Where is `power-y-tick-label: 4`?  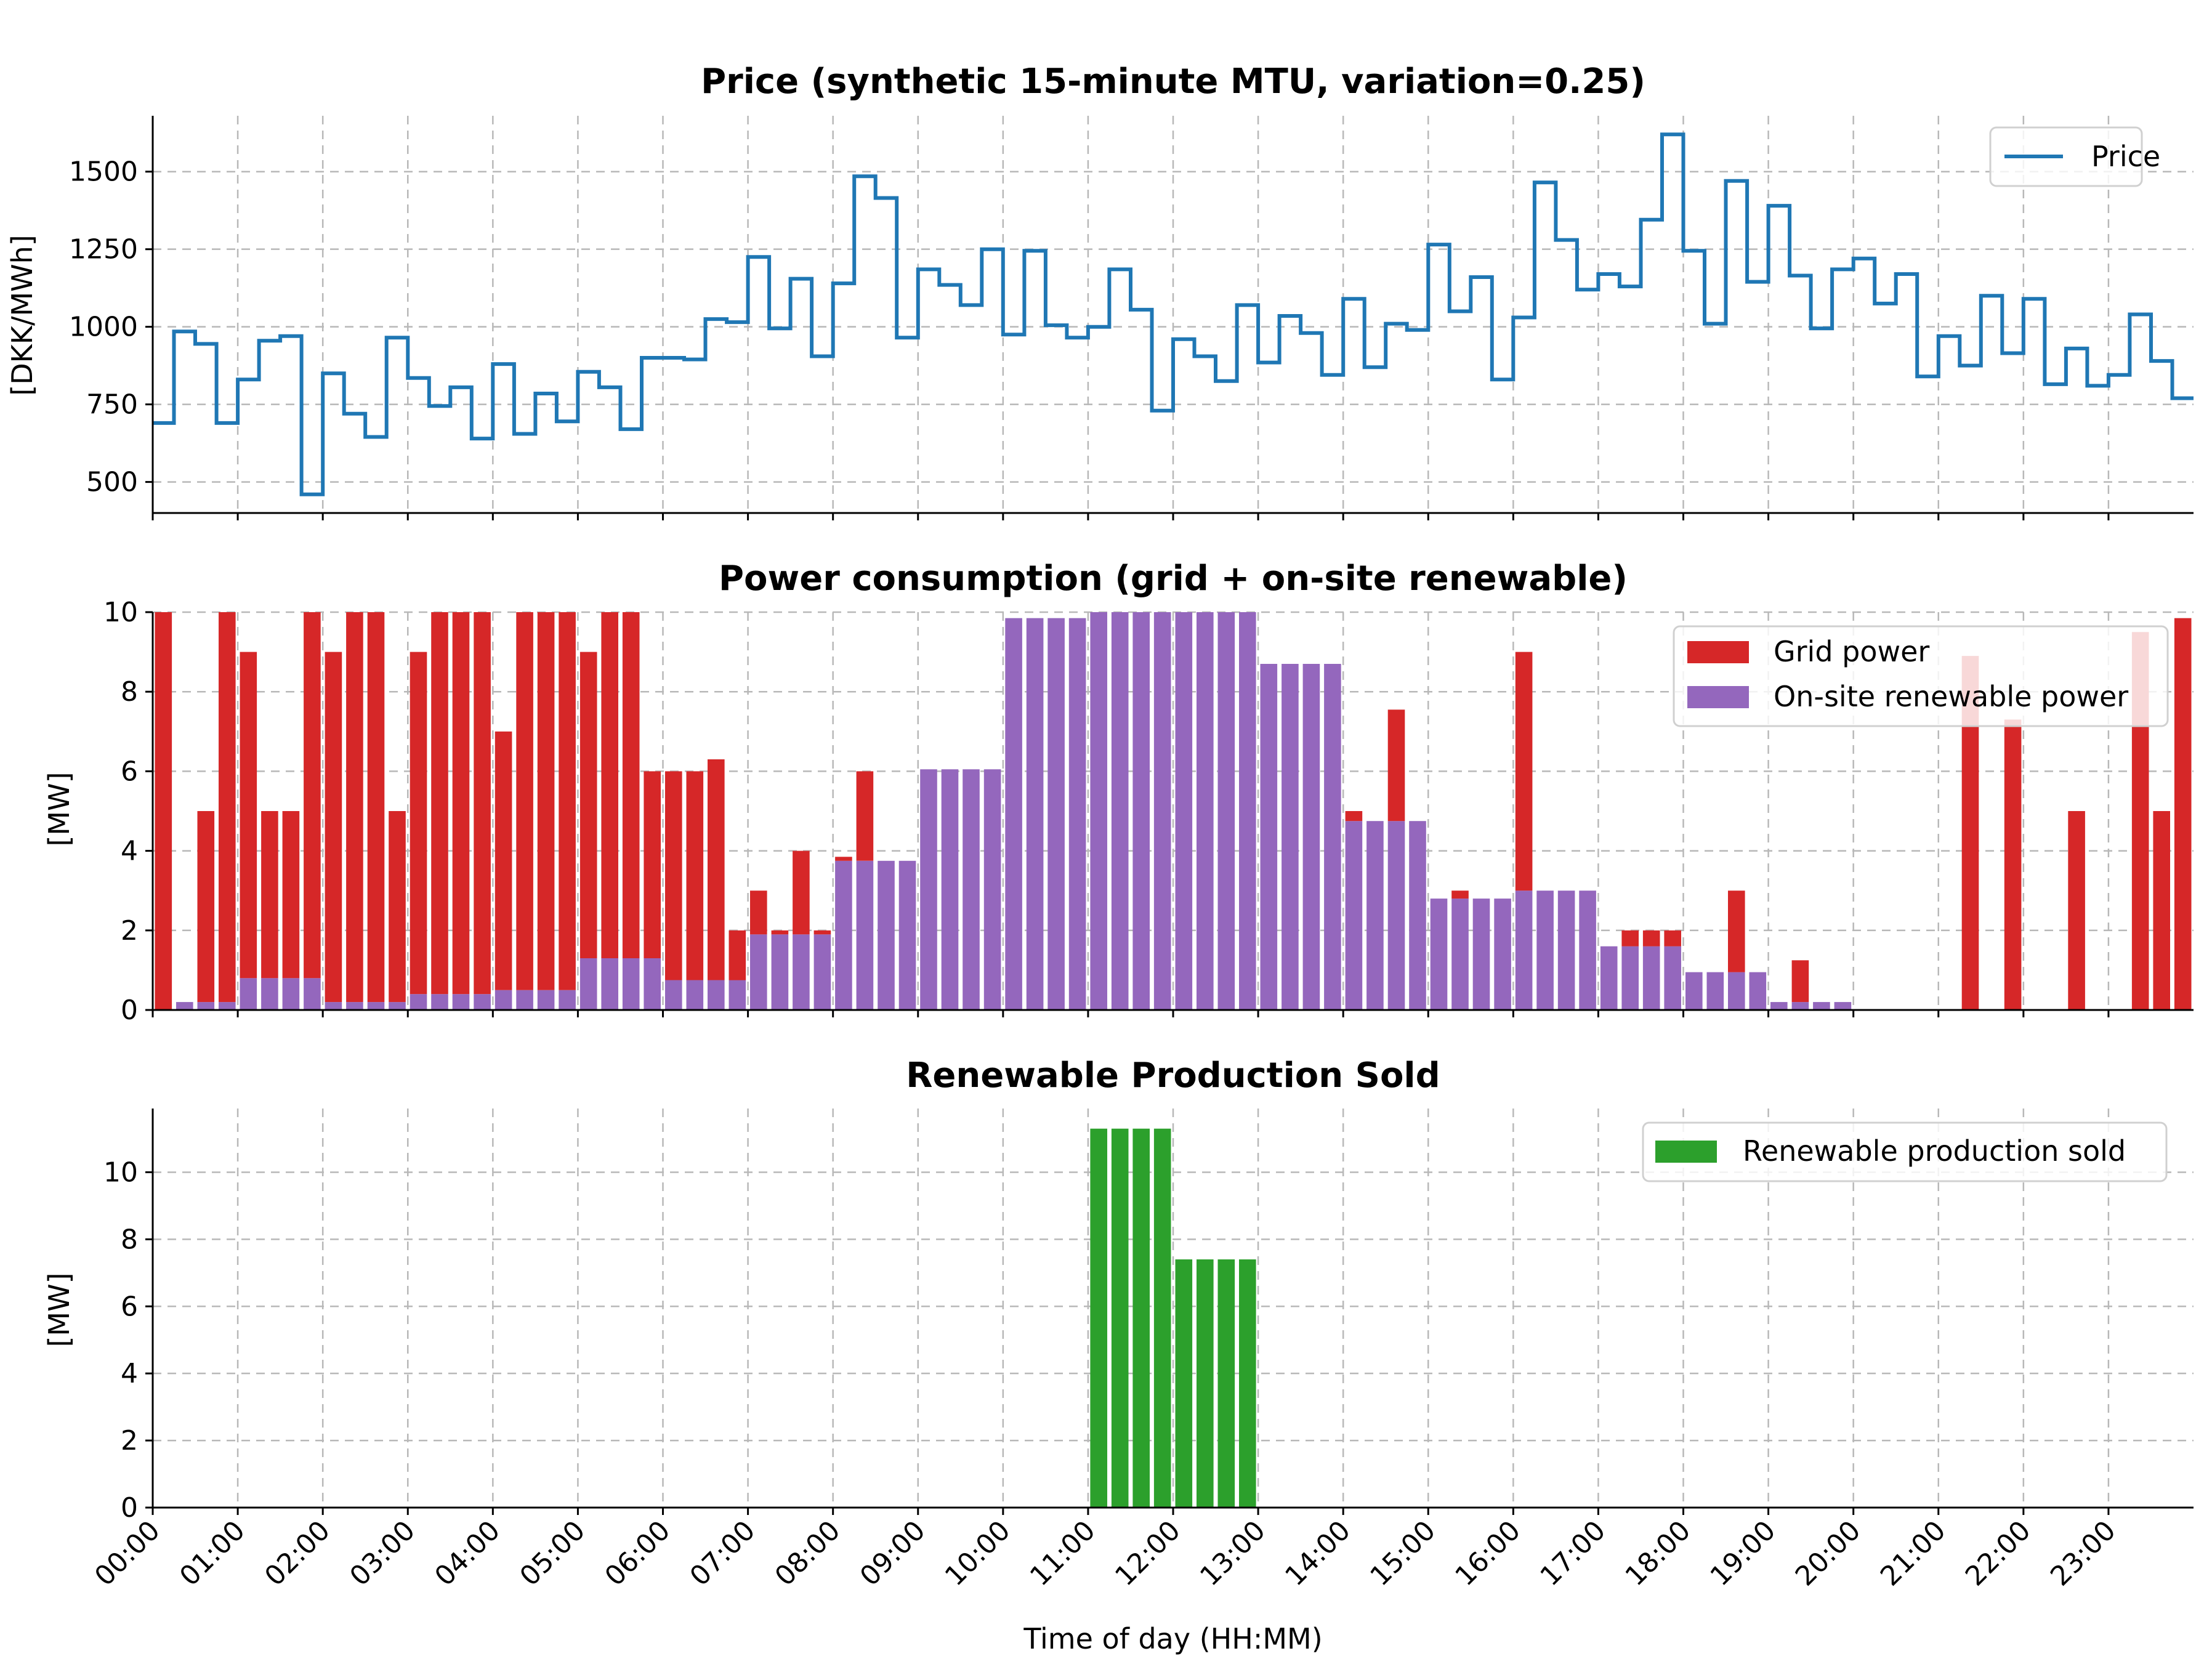
power-y-tick-label: 4 is located at coordinates (130, 851).